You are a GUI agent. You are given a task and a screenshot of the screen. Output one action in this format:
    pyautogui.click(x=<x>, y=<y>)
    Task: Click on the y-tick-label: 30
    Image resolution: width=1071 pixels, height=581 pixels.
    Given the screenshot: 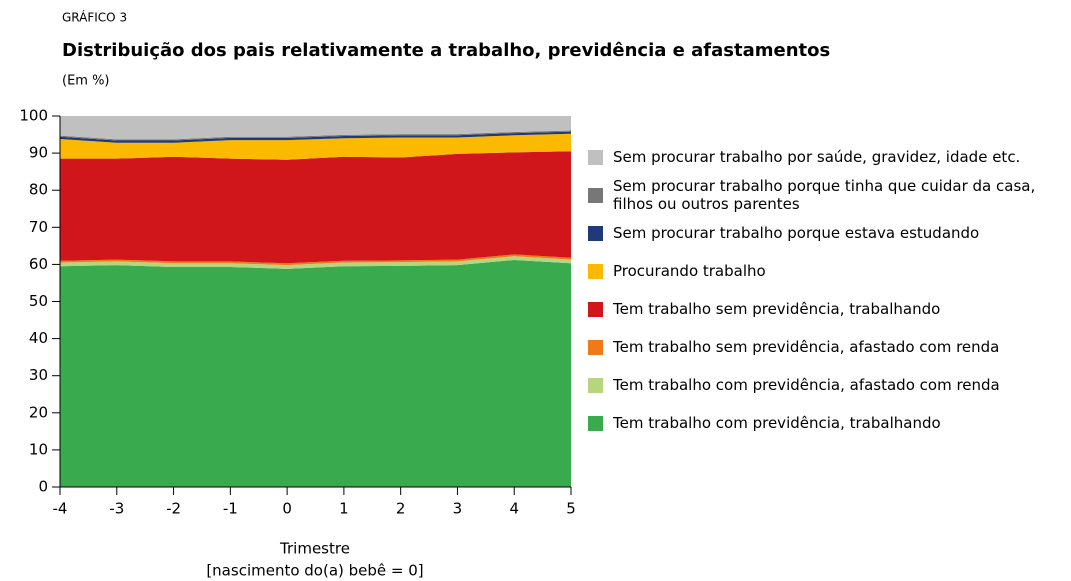 What is the action you would take?
    pyautogui.click(x=38, y=375)
    